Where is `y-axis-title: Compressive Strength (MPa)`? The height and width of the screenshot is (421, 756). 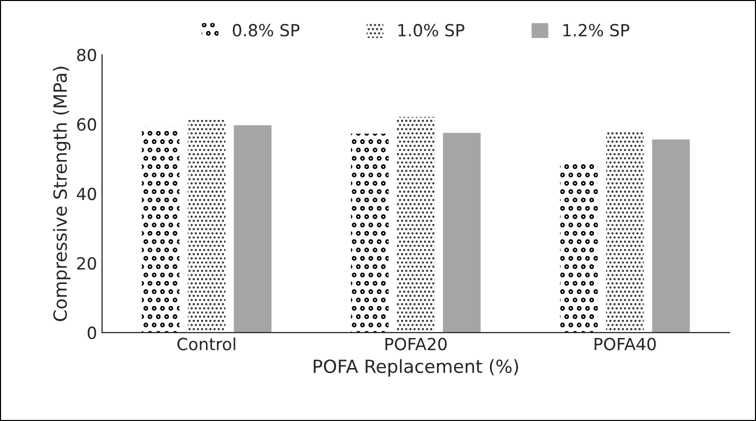 y-axis-title: Compressive Strength (MPa) is located at coordinates (61, 194).